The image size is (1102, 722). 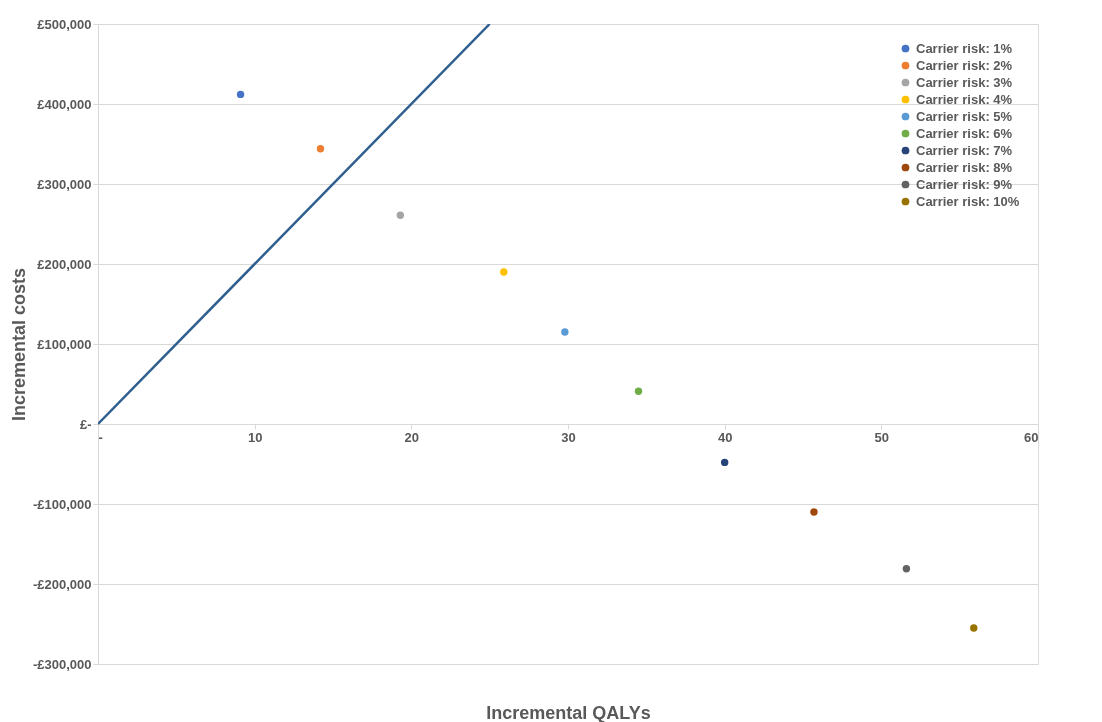 What do you see at coordinates (568, 437) in the screenshot?
I see `x-tick-label: 30` at bounding box center [568, 437].